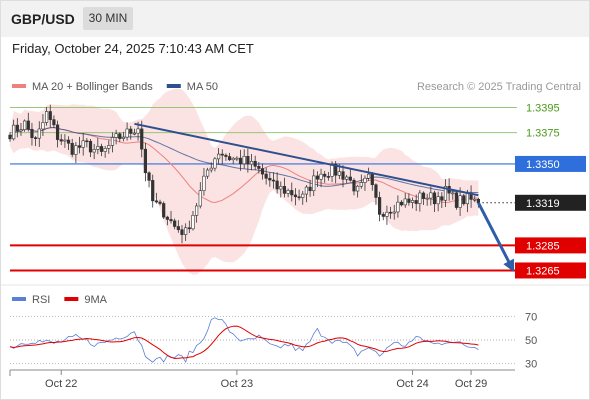  What do you see at coordinates (95, 300) in the screenshot?
I see `rsi-legend-label-1: 9MA` at bounding box center [95, 300].